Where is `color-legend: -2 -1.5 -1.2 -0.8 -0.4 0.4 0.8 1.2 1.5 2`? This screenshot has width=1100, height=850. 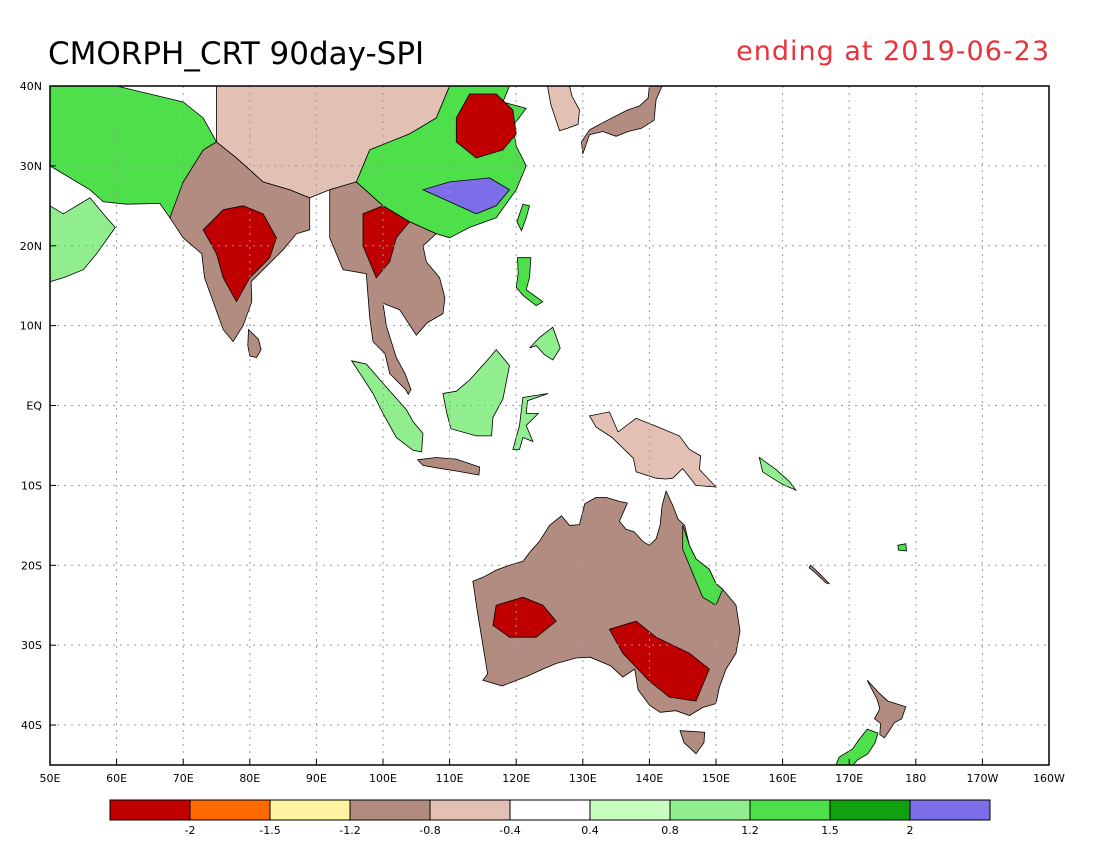 color-legend: -2 -1.5 -1.2 -0.8 -0.4 0.4 0.8 1.2 1.5 2 is located at coordinates (550, 818).